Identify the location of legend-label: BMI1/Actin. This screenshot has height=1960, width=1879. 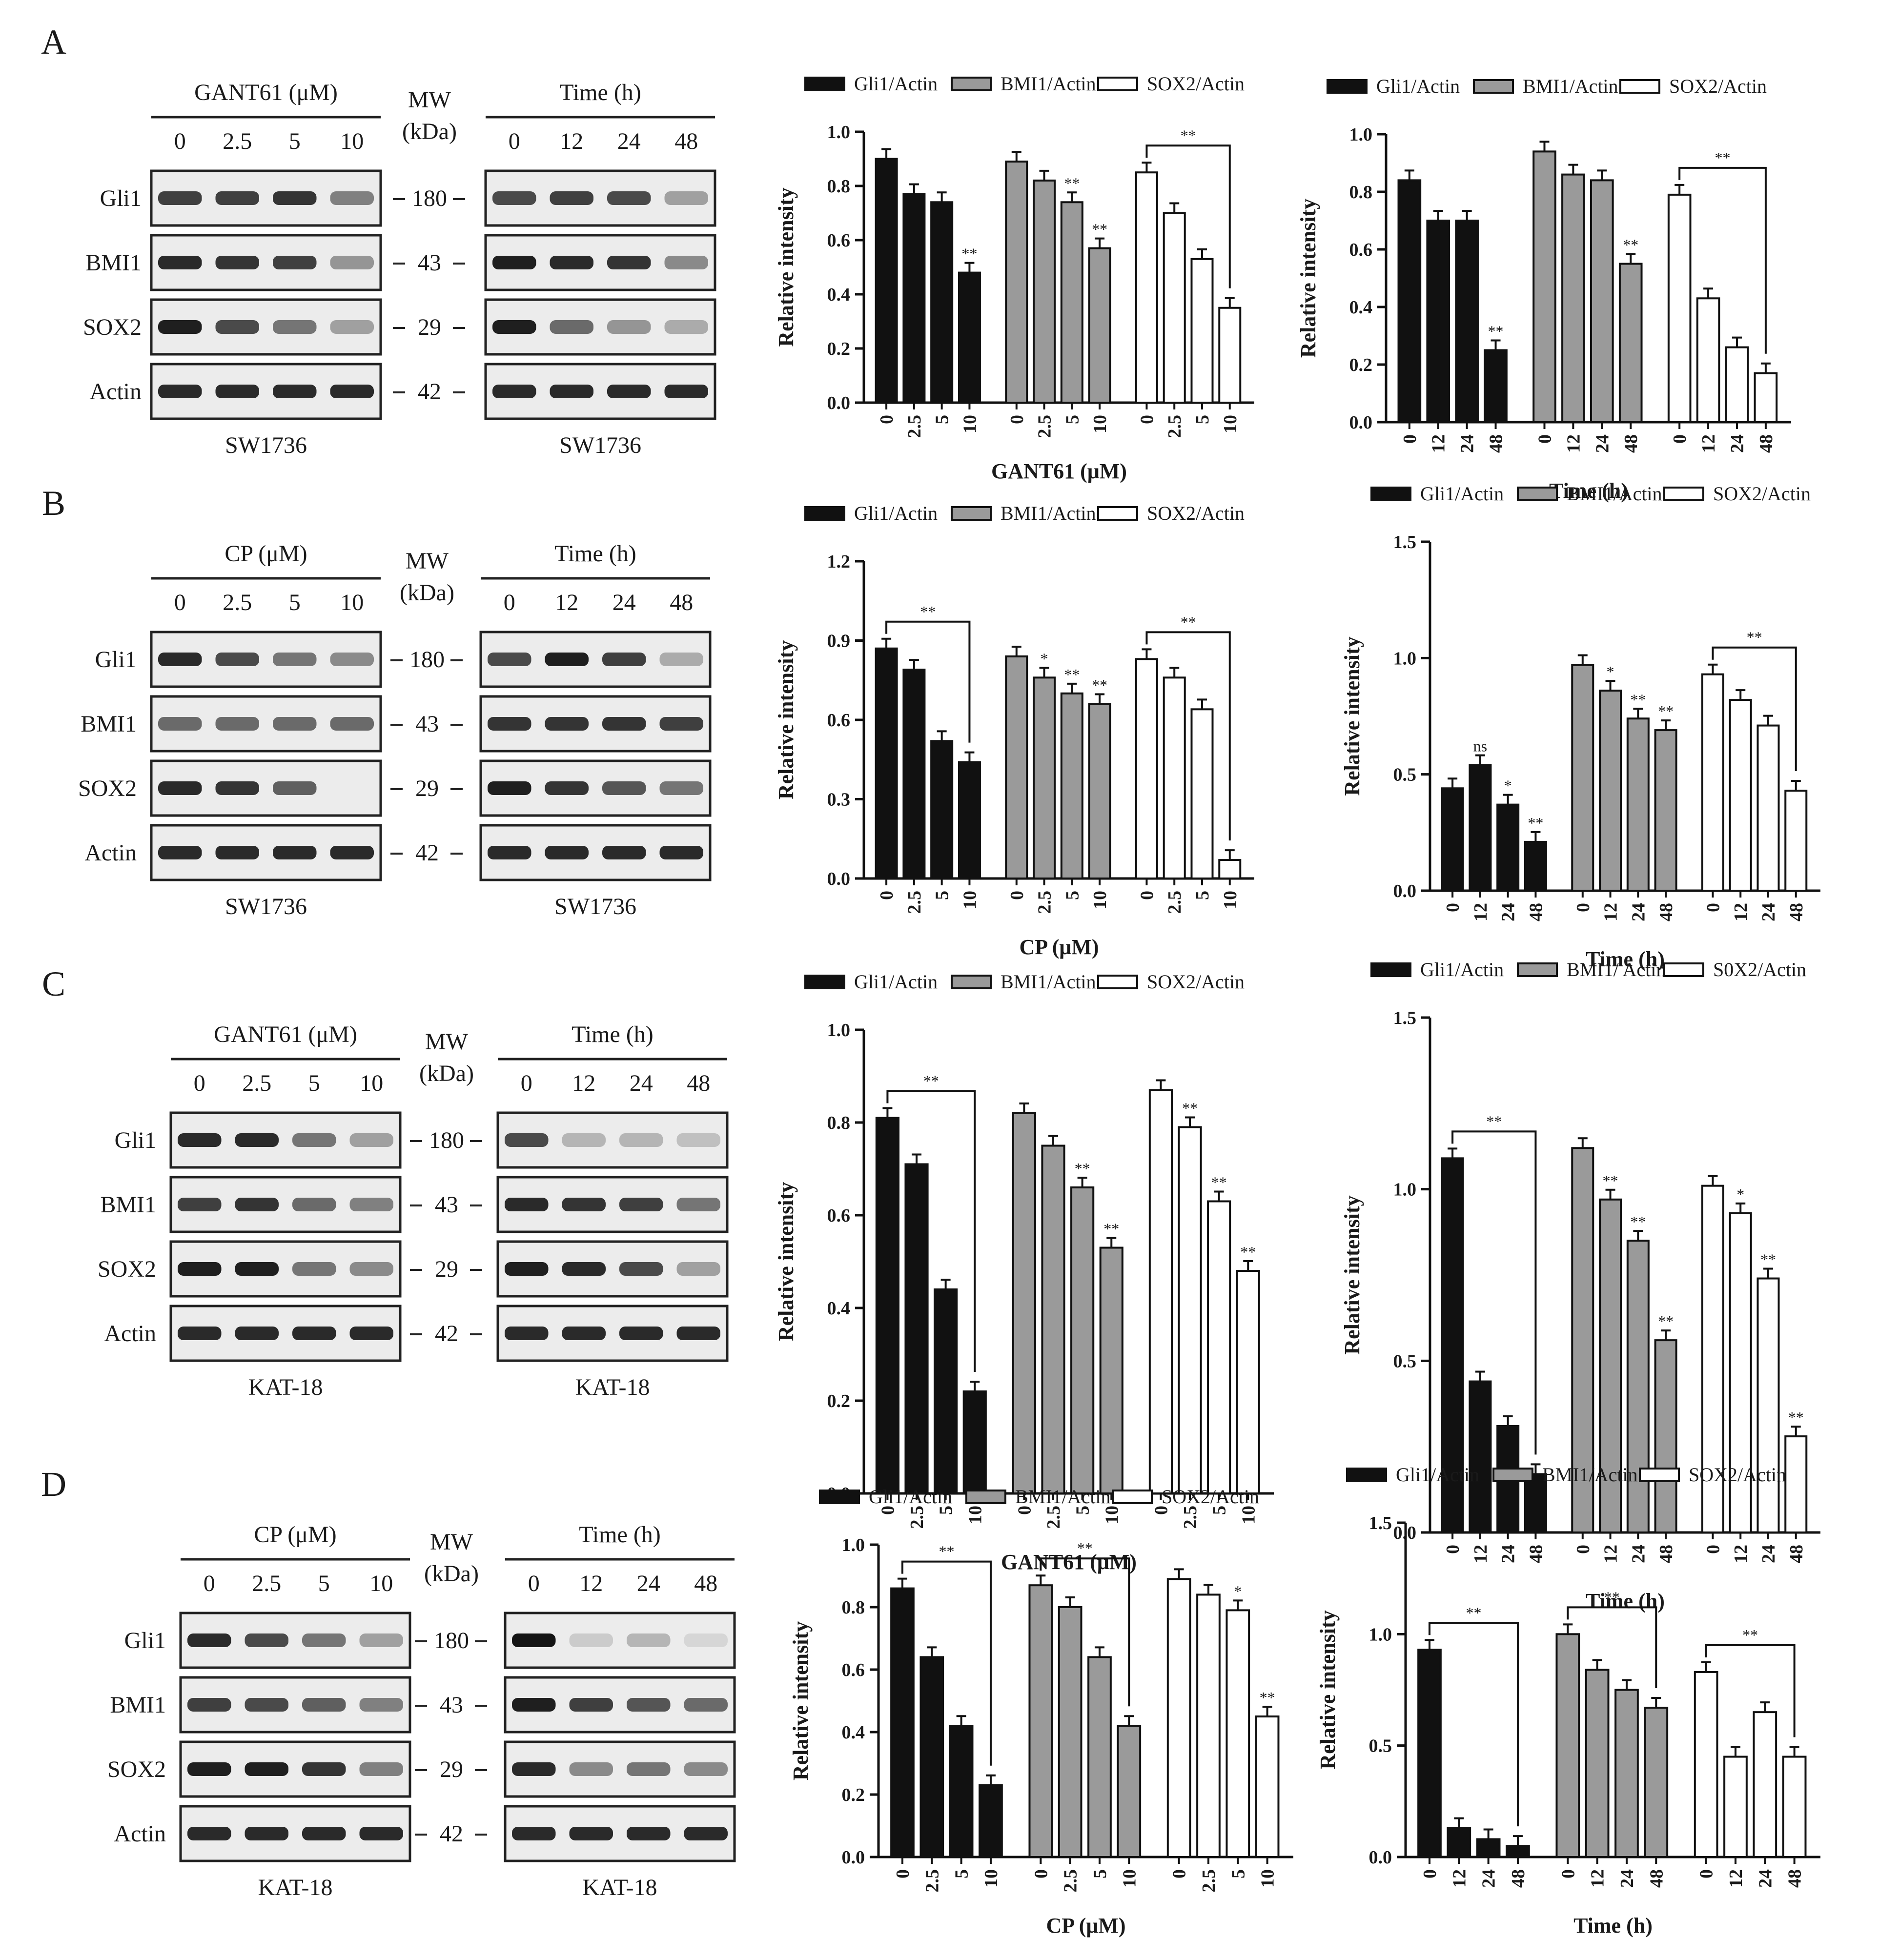
(1048, 84).